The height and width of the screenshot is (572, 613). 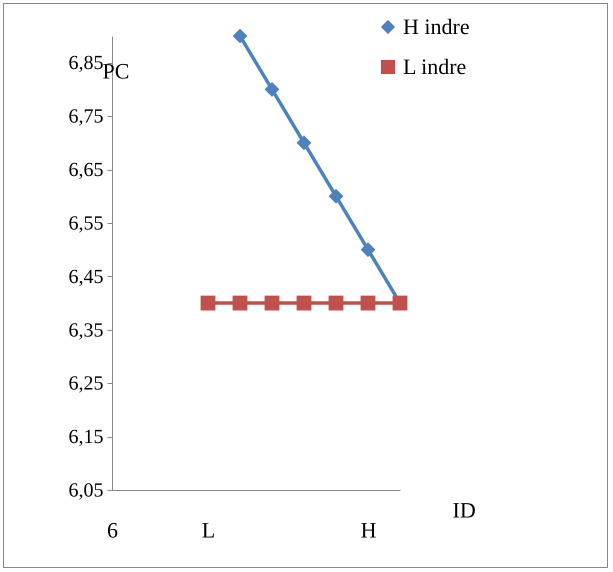 What do you see at coordinates (86, 491) in the screenshot?
I see `y-tick-label: 6,05` at bounding box center [86, 491].